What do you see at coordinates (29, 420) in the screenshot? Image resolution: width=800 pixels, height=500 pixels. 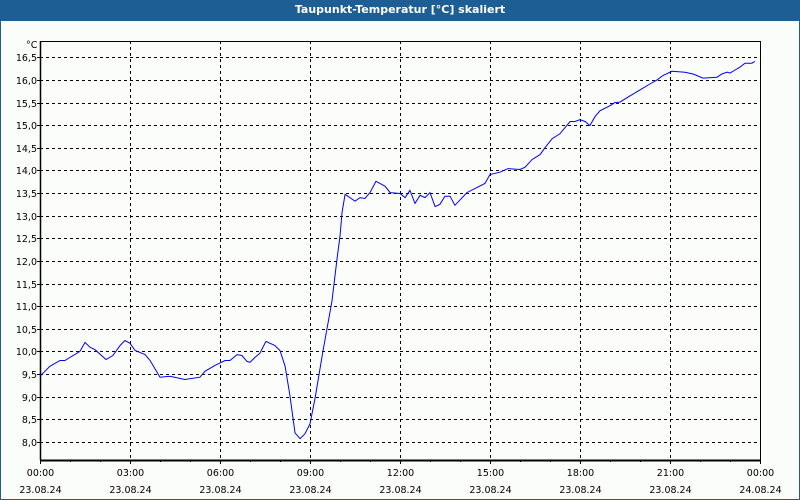 I see `y-tick-label: 8,5` at bounding box center [29, 420].